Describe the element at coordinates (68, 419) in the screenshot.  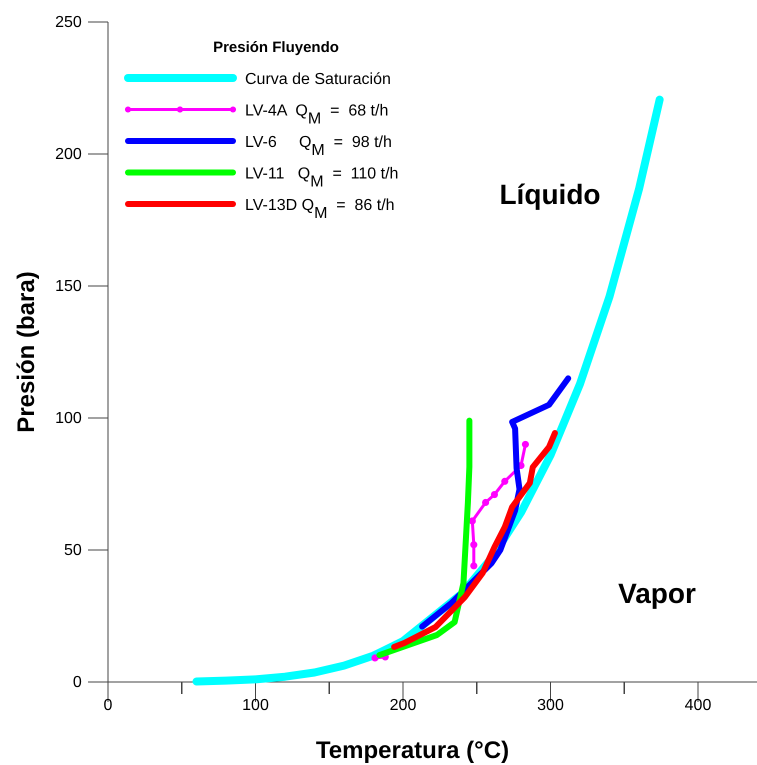
I see `y-tick-label: 100` at that location.